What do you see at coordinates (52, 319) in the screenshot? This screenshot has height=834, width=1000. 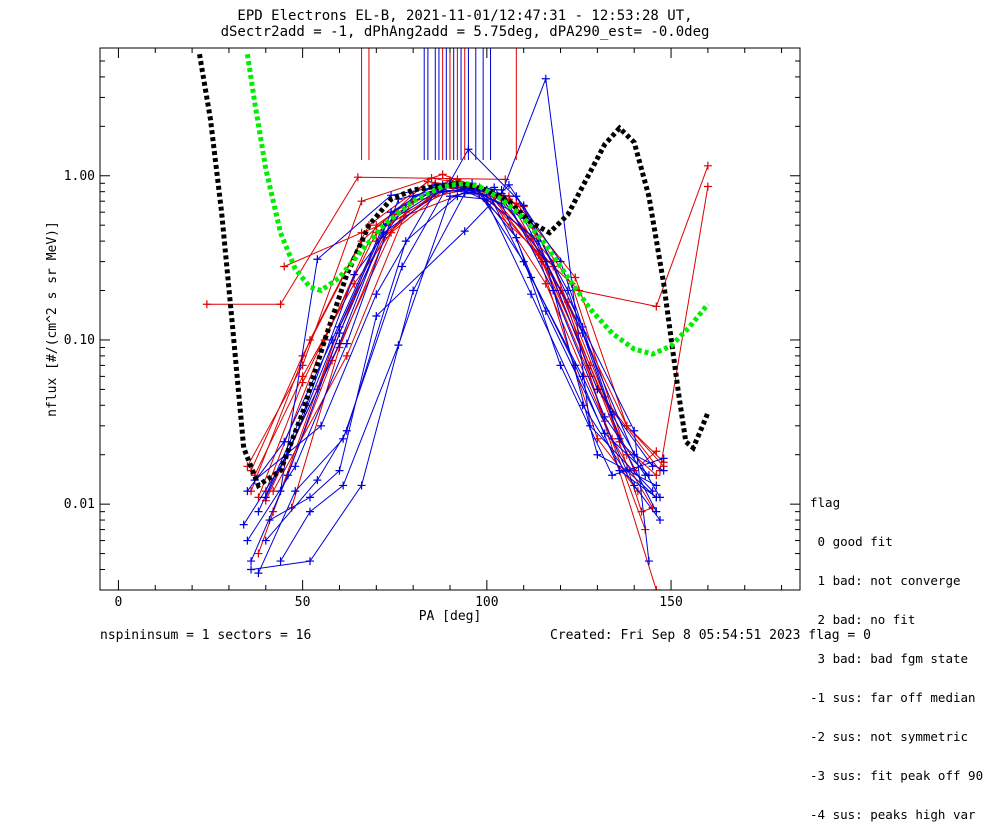 I see `y-axis-label: nflux [#/(cm^2 s sr MeV)]` at bounding box center [52, 319].